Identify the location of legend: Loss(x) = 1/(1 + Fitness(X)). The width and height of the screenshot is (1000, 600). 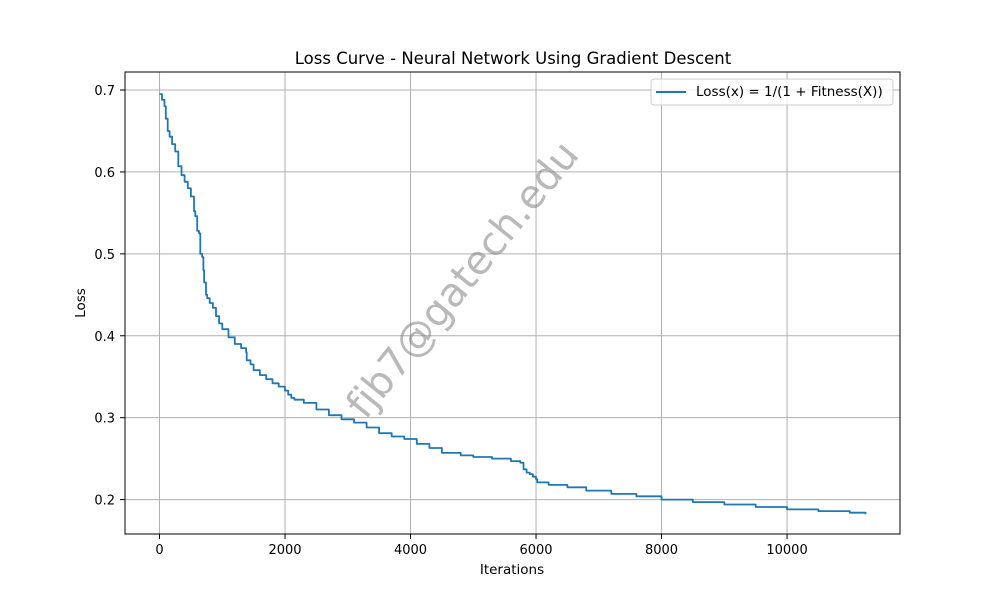
(772, 92).